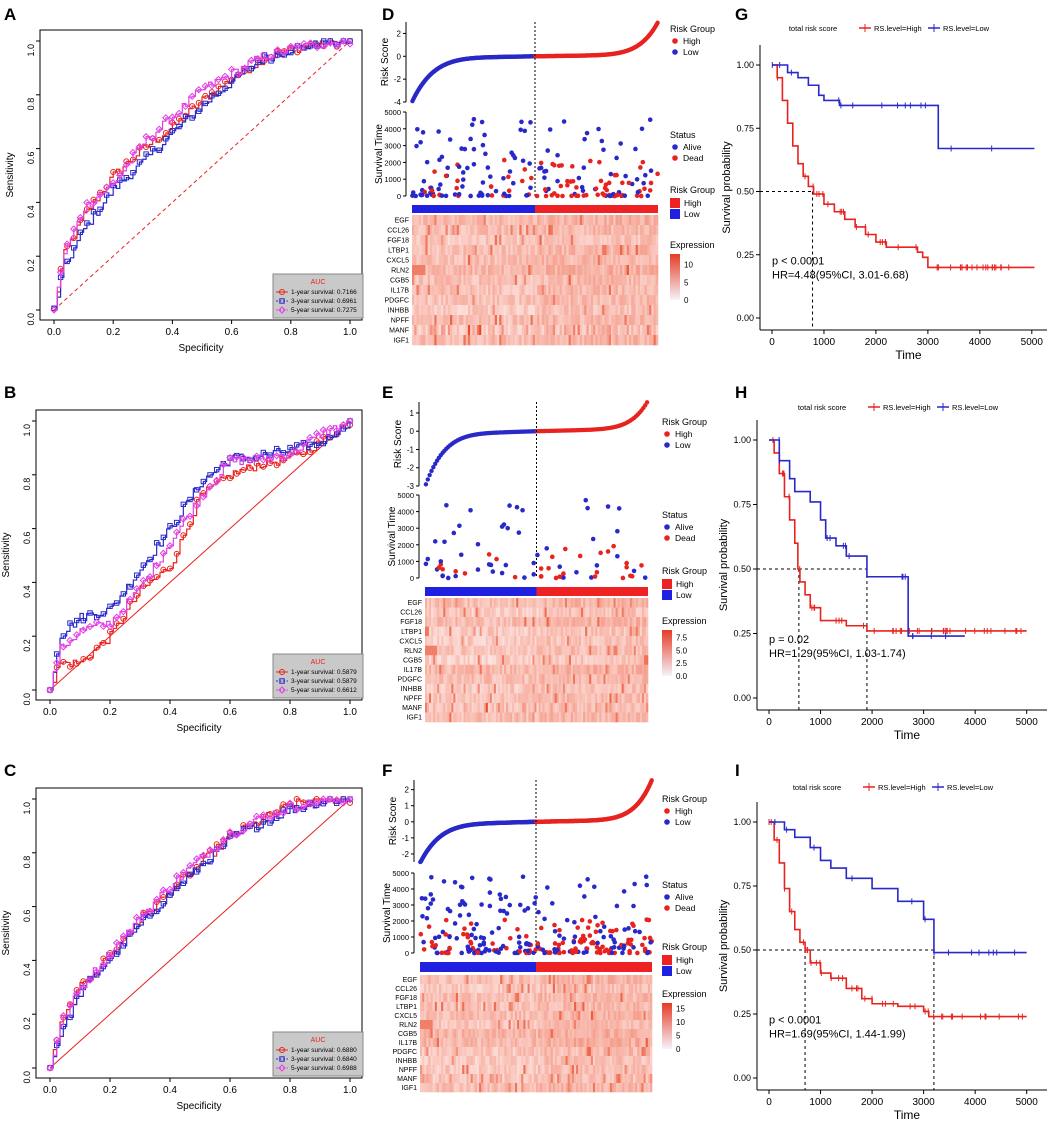 This screenshot has height=1126, width=1052. What do you see at coordinates (412, 689) in the screenshot?
I see `gene-label: INHBB` at bounding box center [412, 689].